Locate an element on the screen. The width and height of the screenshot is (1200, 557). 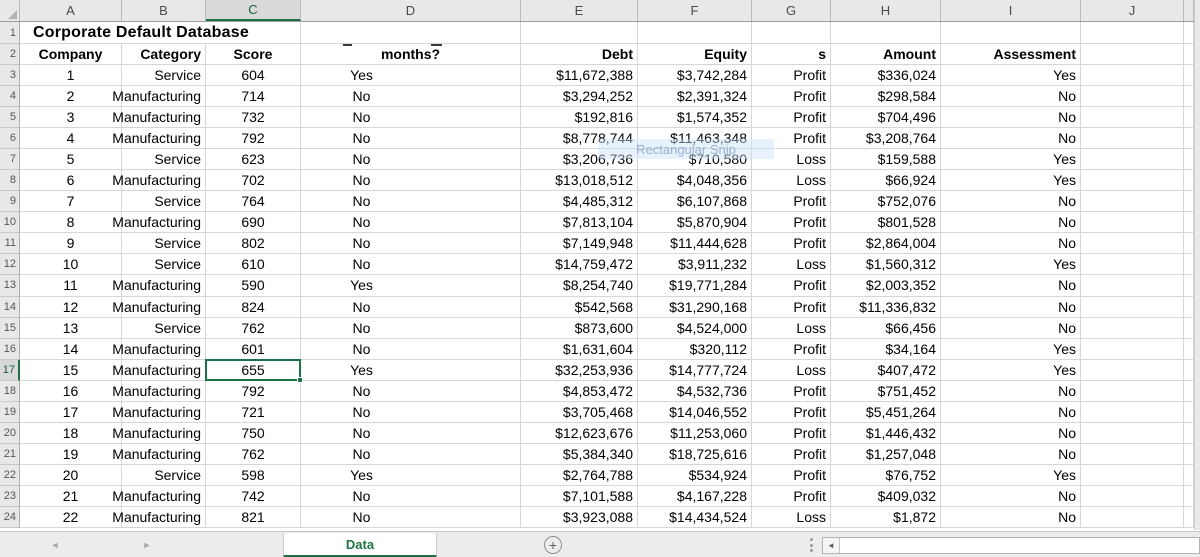
cell-H21: $1,257,048 is located at coordinates (886, 454).